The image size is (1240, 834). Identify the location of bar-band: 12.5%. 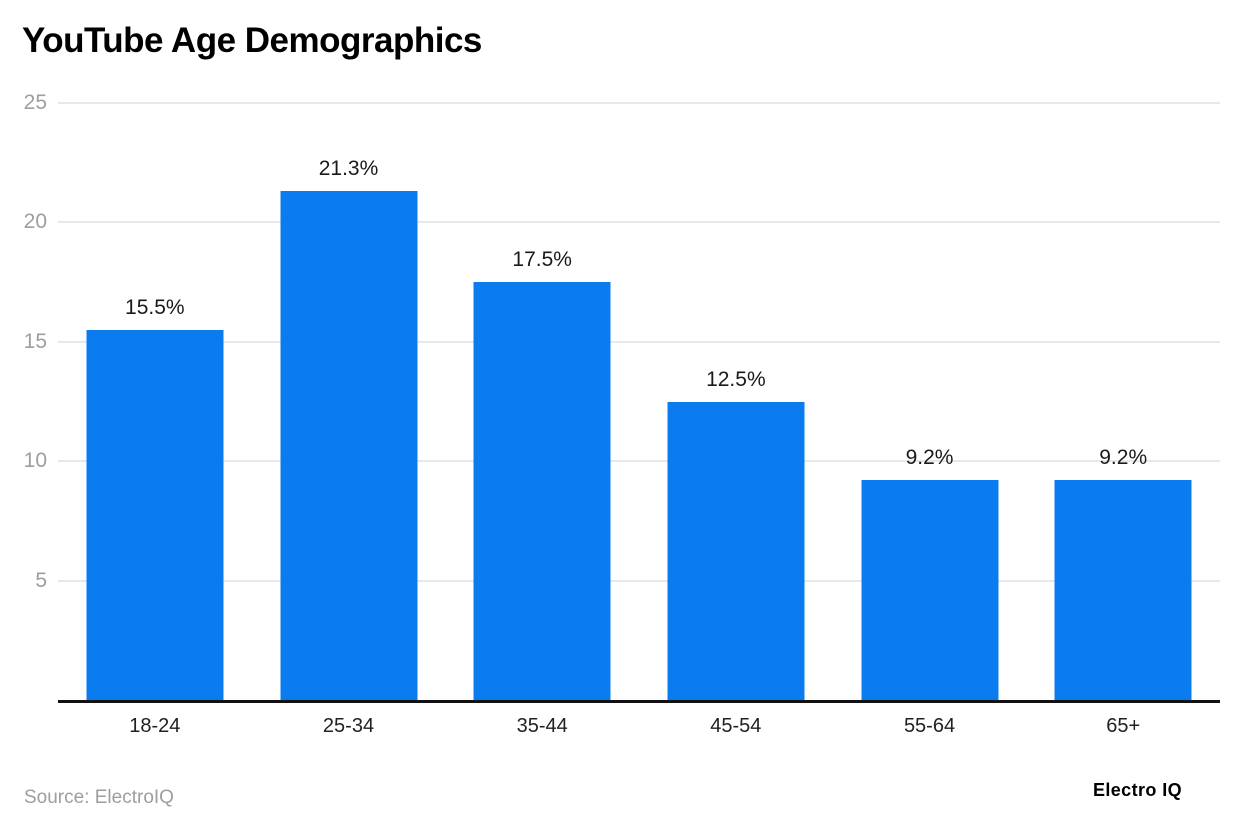
(736, 401).